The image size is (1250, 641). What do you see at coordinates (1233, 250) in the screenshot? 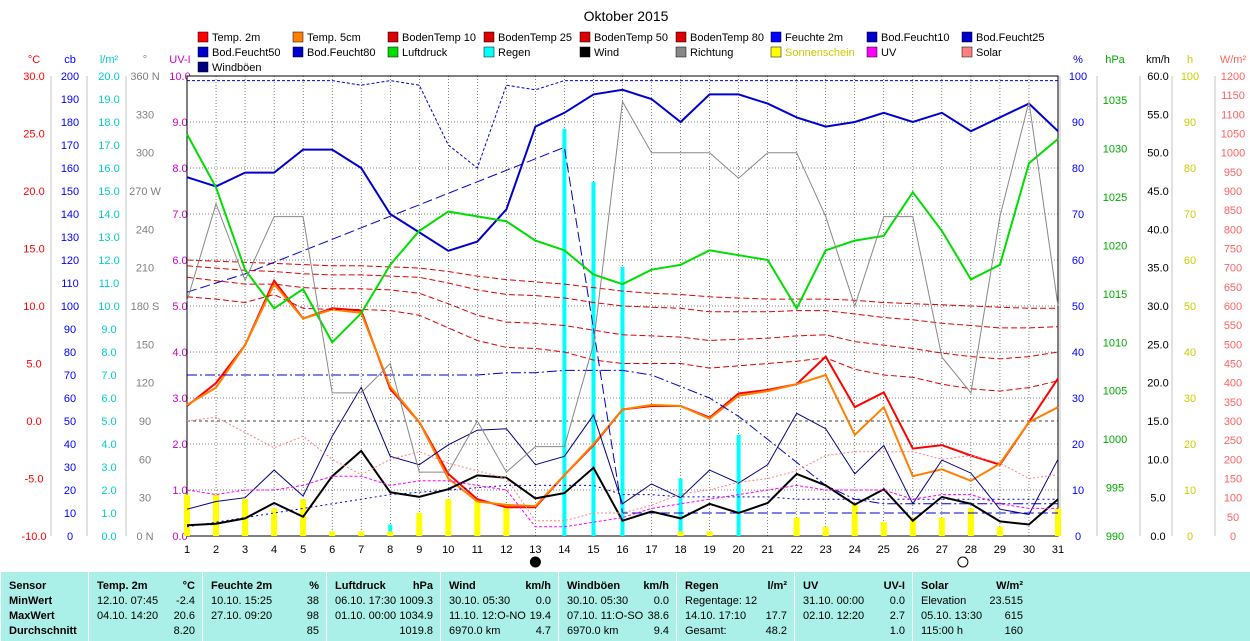
I see `axis-tick-solar: 750` at bounding box center [1233, 250].